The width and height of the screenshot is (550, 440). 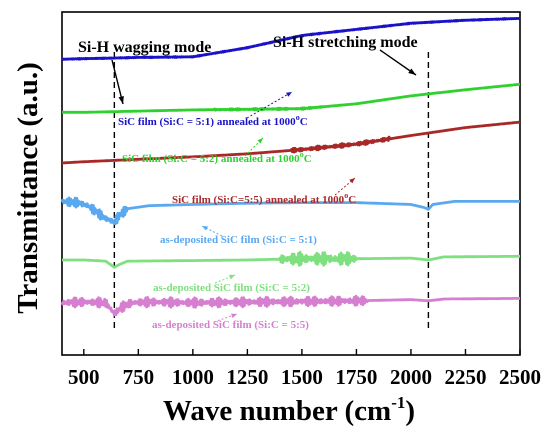 I want to click on label-arrows, so click(x=278, y=207).